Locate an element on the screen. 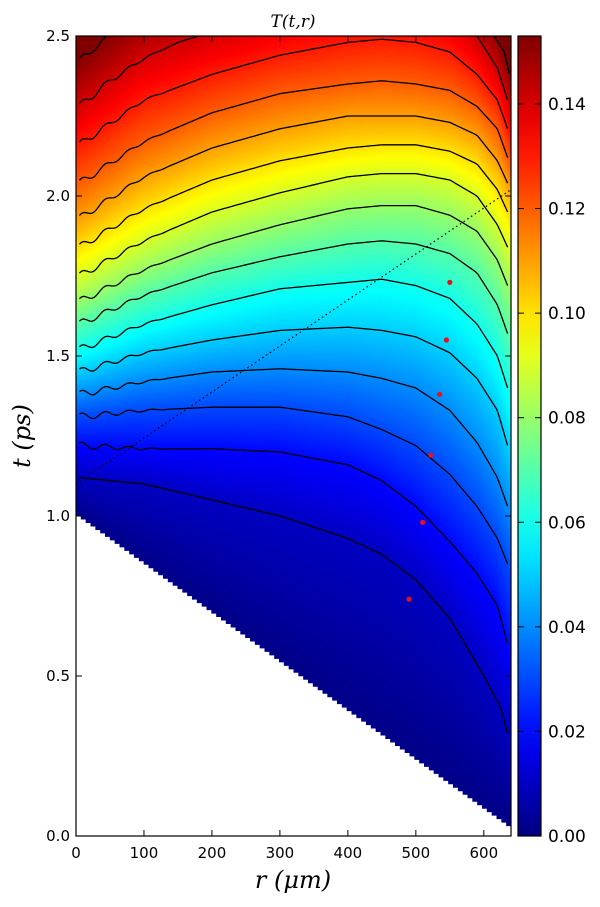  x-tick-label: 300 is located at coordinates (280, 853).